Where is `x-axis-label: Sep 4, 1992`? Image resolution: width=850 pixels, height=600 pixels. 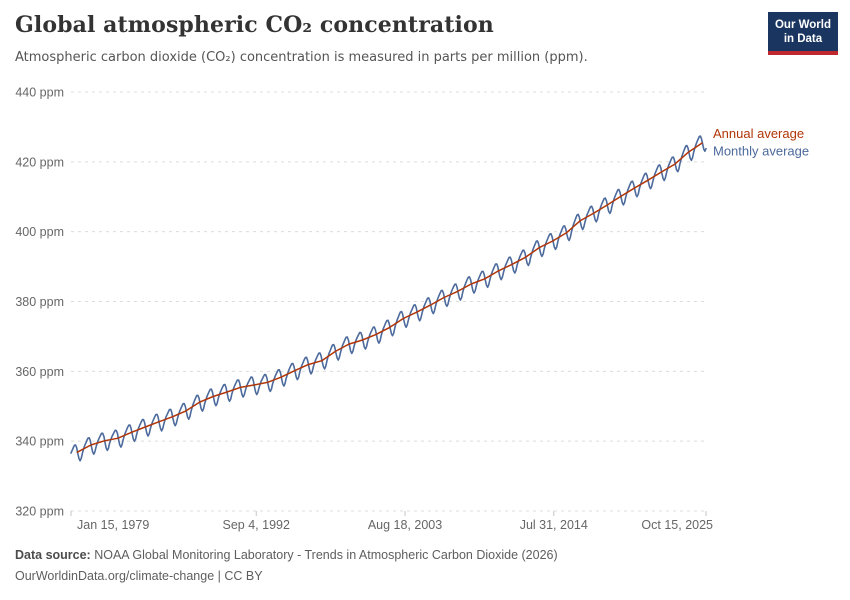 x-axis-label: Sep 4, 1992 is located at coordinates (256, 525).